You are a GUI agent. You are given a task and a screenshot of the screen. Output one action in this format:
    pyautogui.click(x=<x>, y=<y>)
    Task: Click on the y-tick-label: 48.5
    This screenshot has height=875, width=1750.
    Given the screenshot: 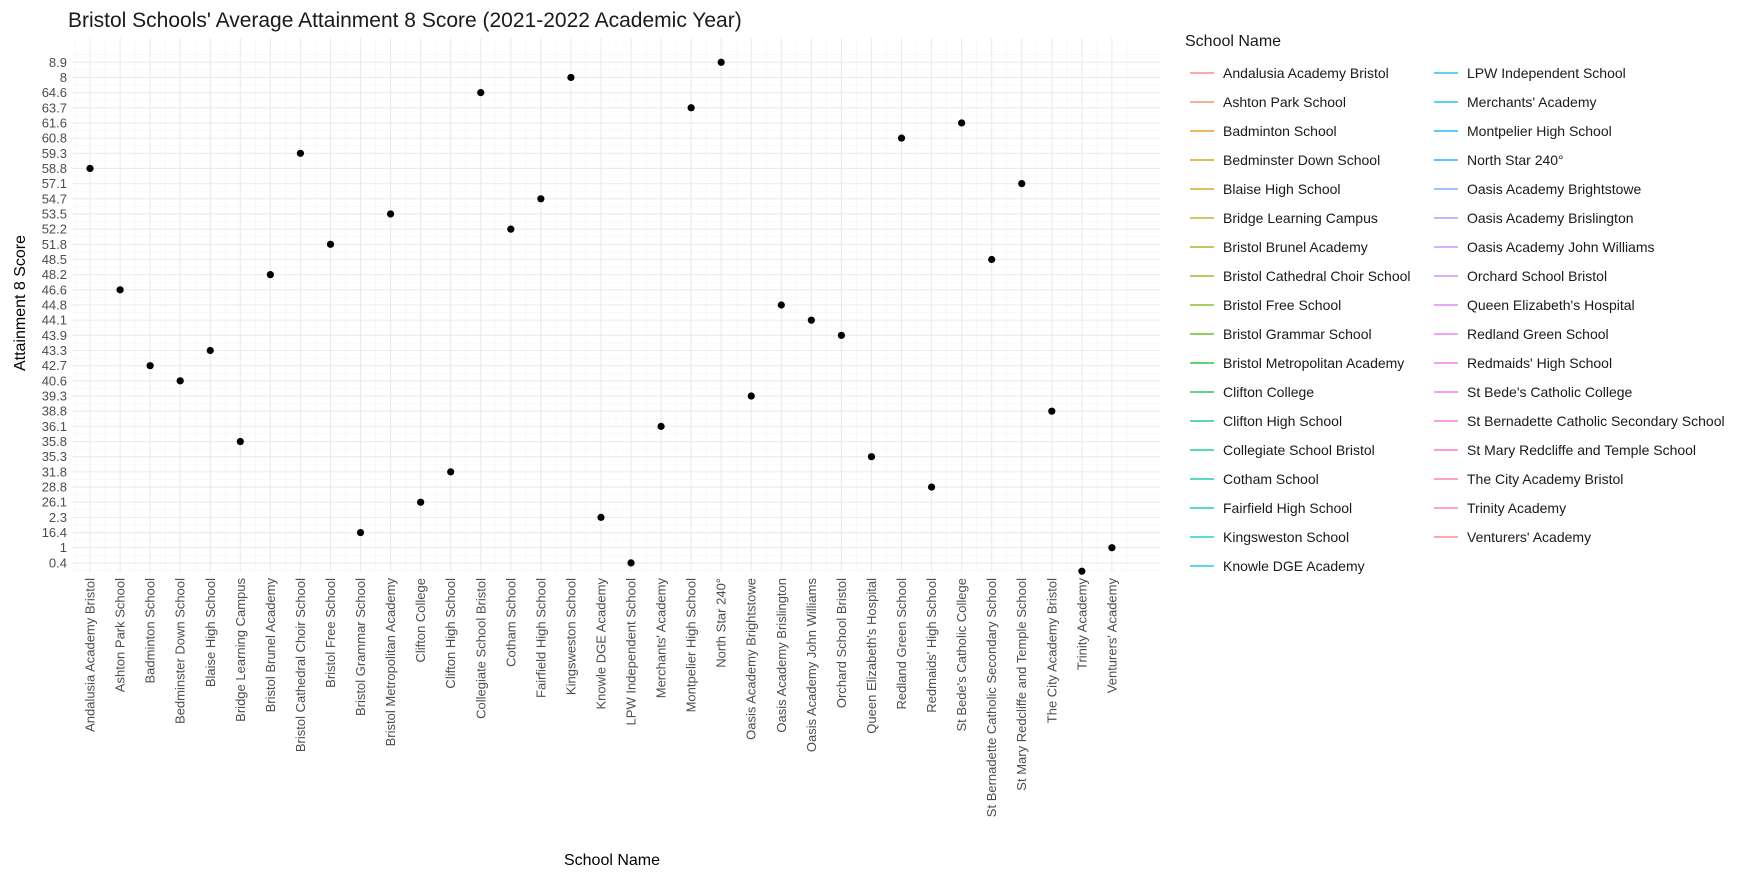 What is the action you would take?
    pyautogui.click(x=54, y=259)
    